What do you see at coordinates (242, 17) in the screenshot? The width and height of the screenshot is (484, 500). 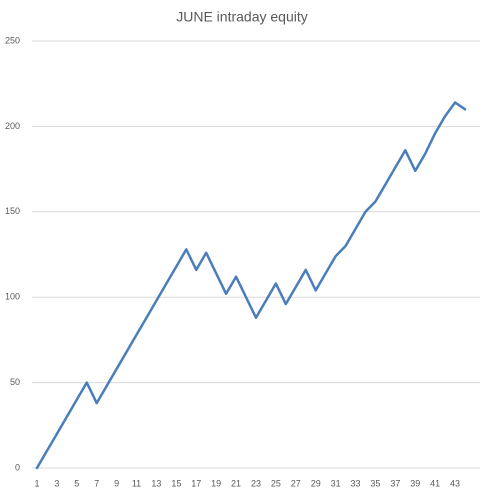 I see `chart-title: JUNE intraday equity` at bounding box center [242, 17].